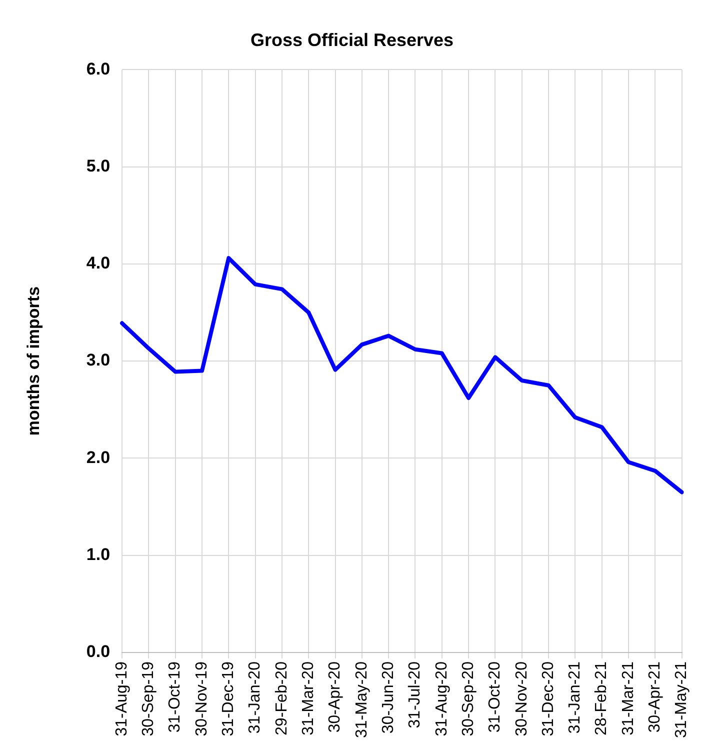  Describe the element at coordinates (201, 698) in the screenshot. I see `x-tick-label: 30-Nov-19` at that location.